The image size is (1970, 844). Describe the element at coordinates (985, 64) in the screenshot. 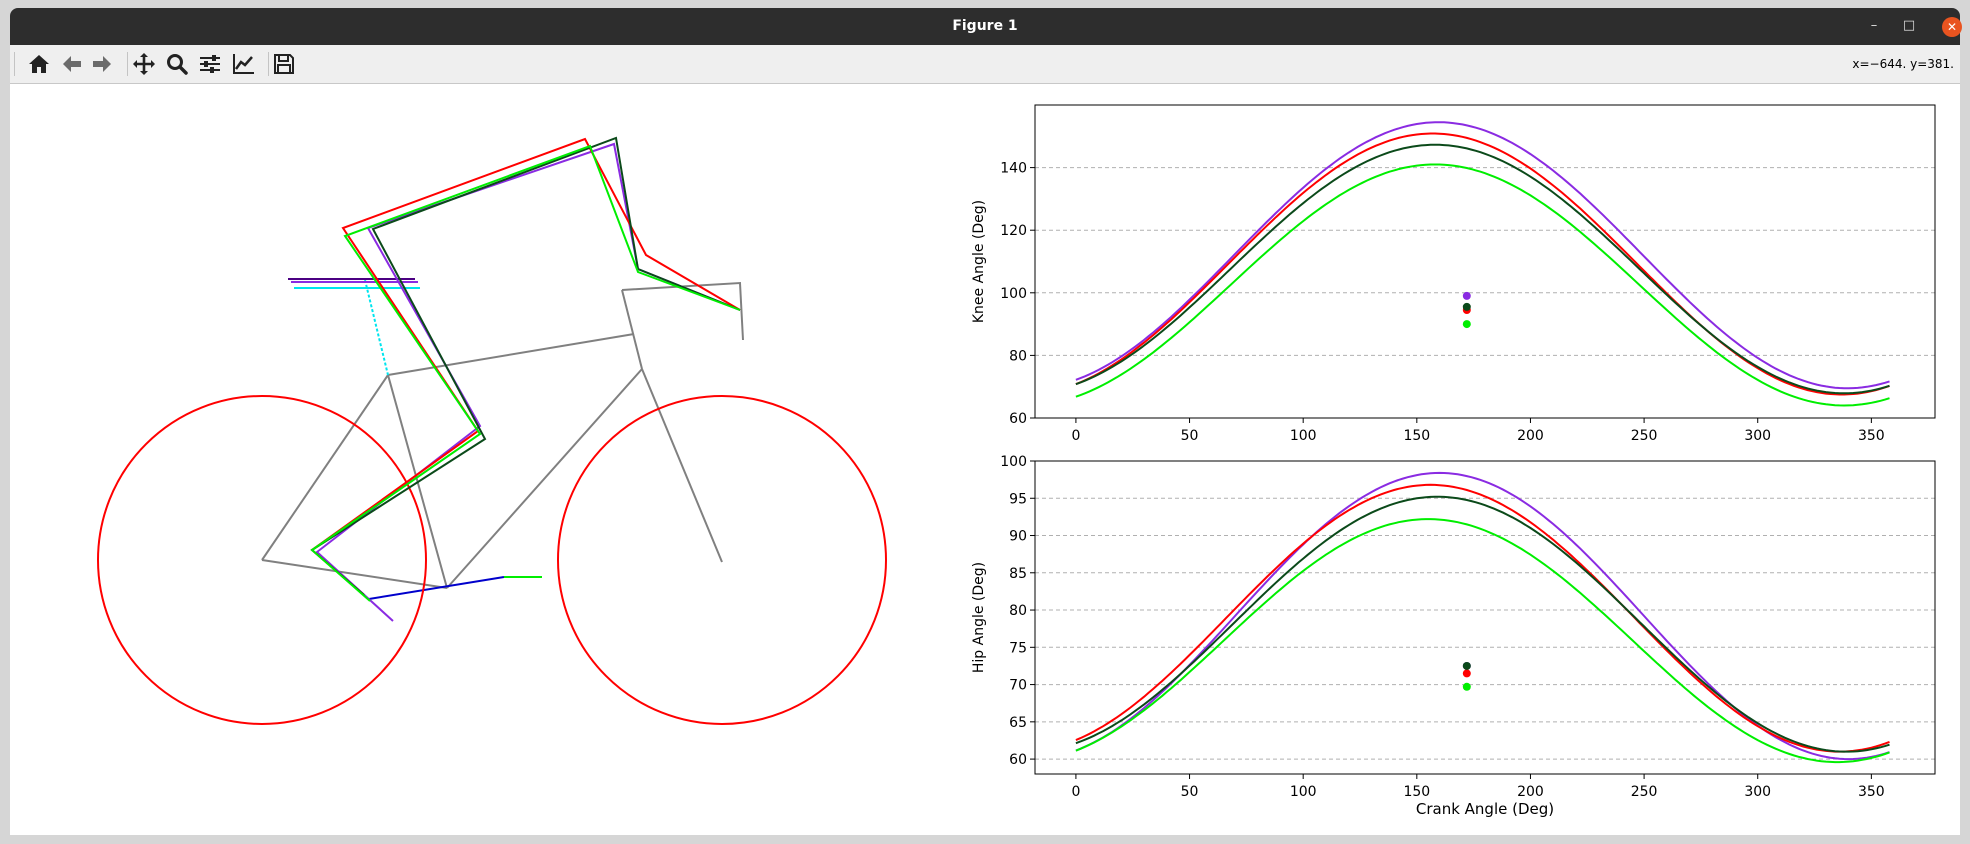

I see `navigation-toolbar: x=−644. y=381.` at that location.